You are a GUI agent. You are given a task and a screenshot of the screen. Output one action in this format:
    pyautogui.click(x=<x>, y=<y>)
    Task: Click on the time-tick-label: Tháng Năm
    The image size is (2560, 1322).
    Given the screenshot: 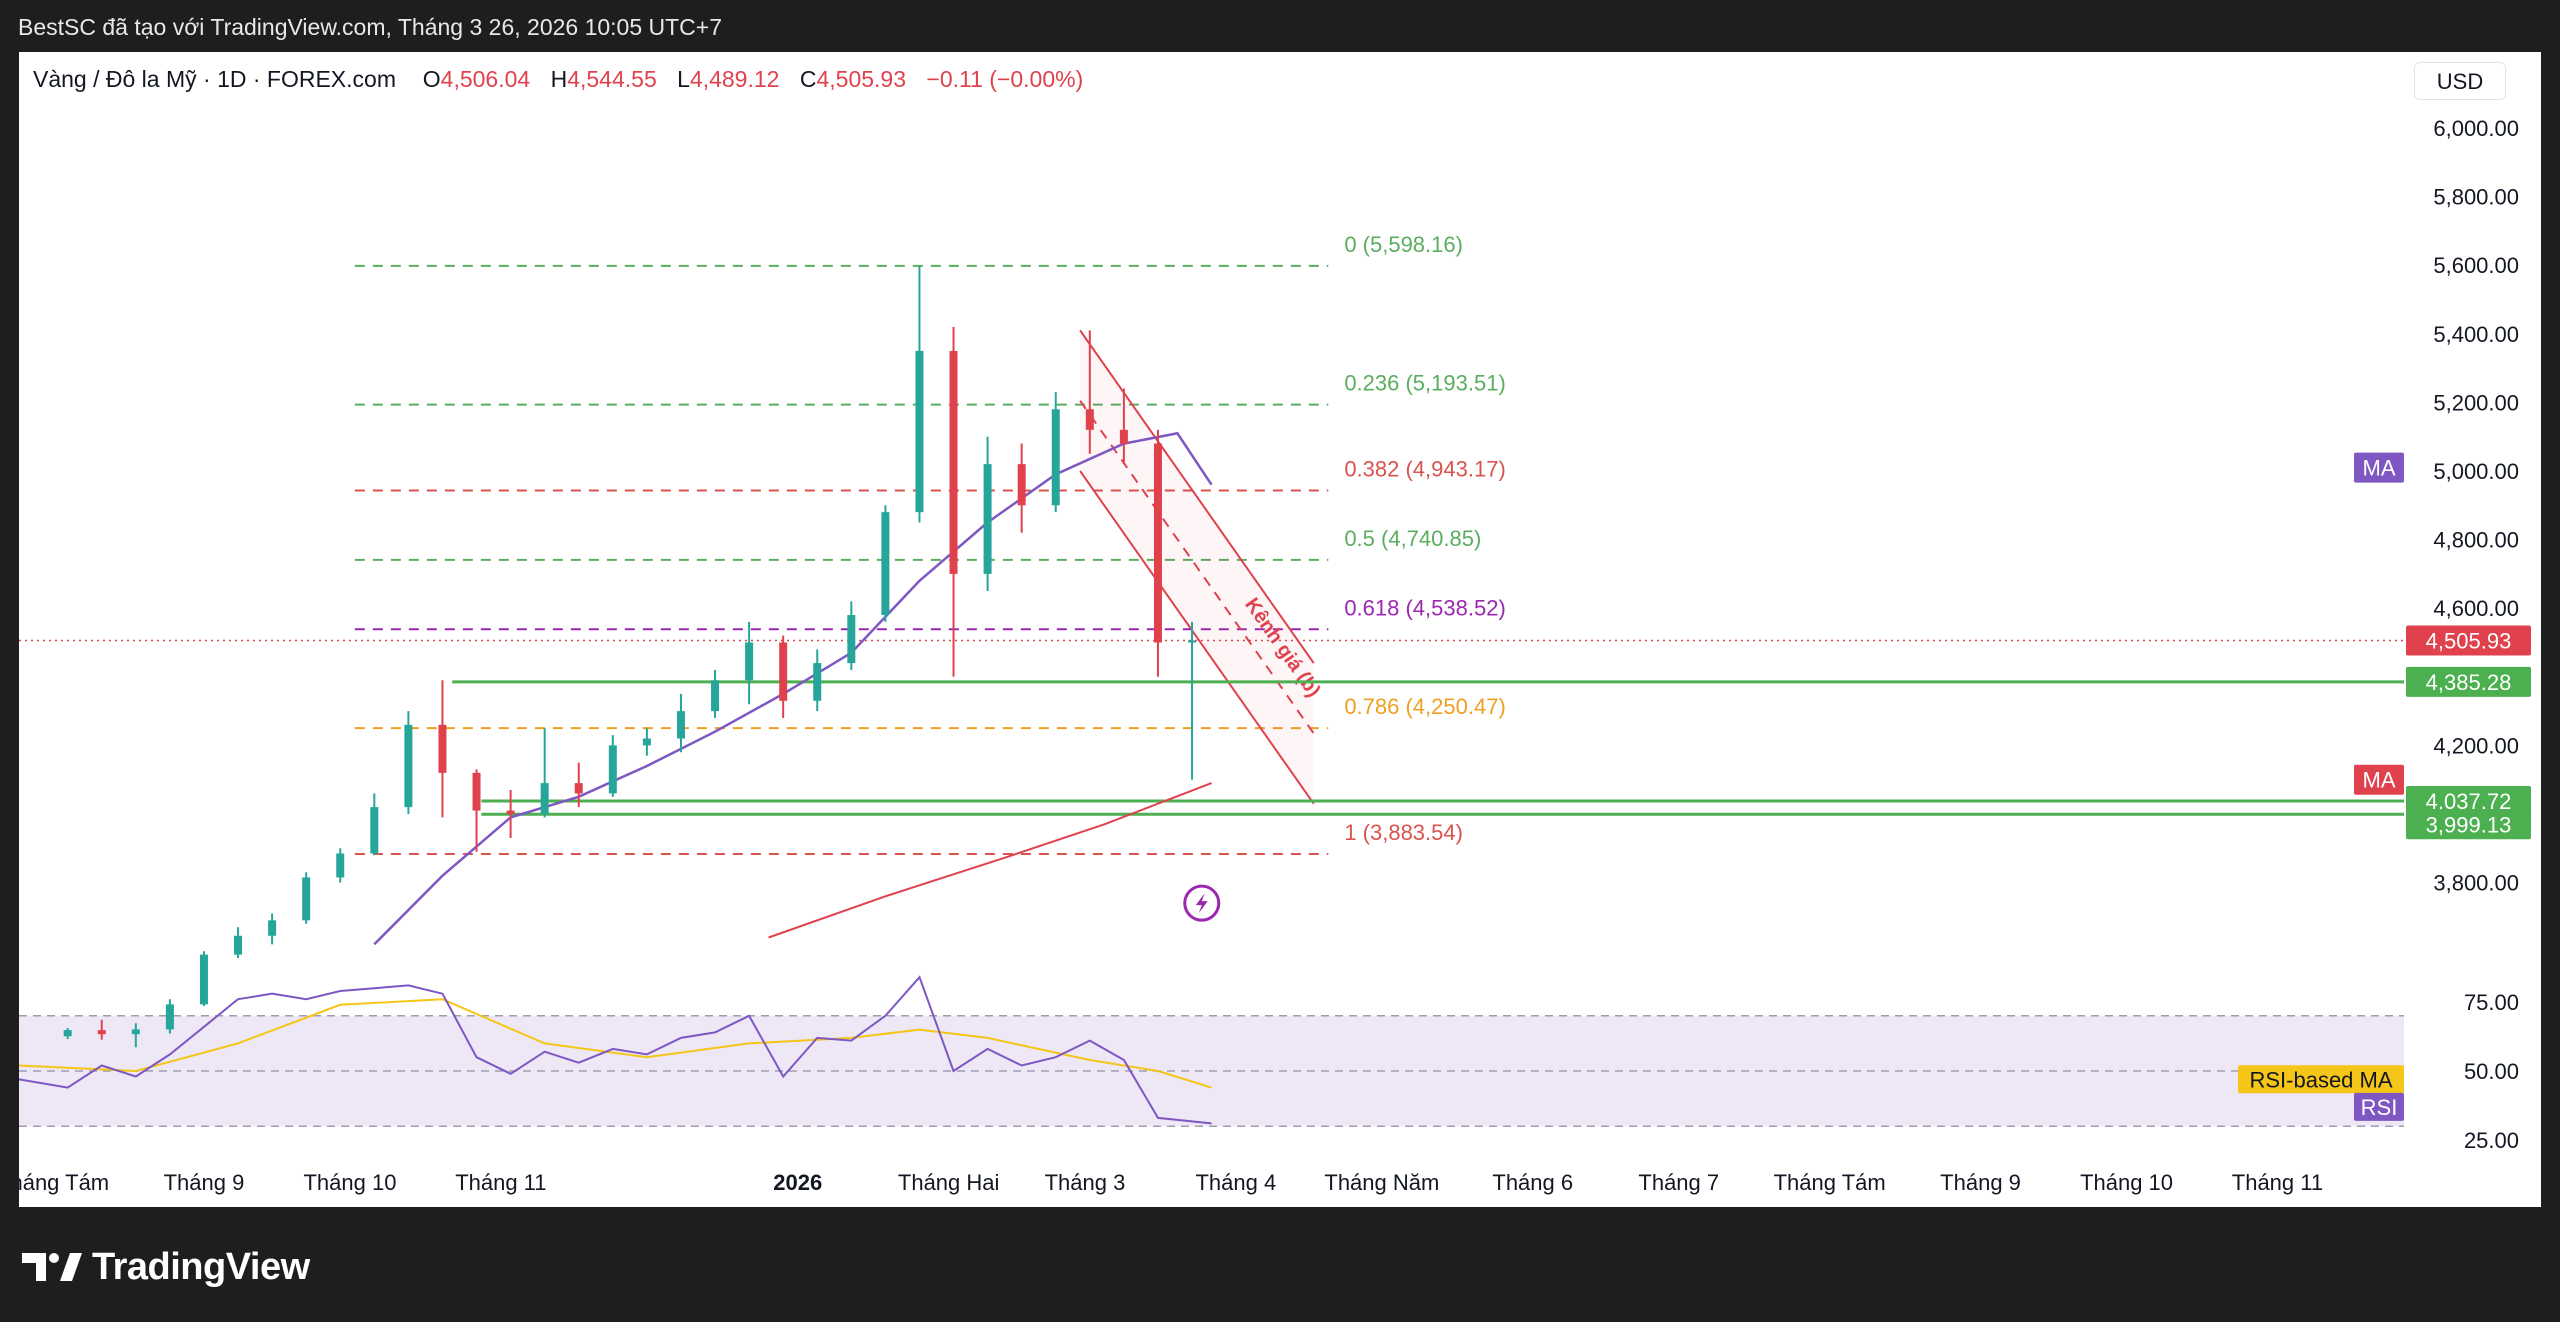 What is the action you would take?
    pyautogui.click(x=1381, y=1182)
    